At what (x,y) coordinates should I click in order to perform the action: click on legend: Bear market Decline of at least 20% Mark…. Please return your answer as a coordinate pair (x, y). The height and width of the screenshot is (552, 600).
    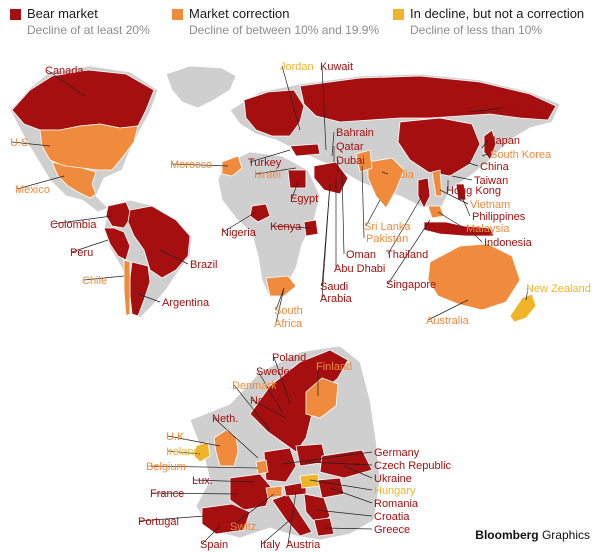
    Looking at the image, I should click on (300, 23).